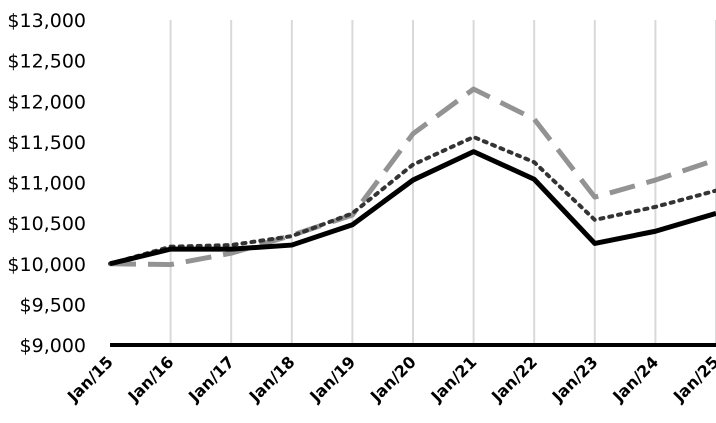 The image size is (716, 423). What do you see at coordinates (46, 143) in the screenshot?
I see `y-tick-label: $11,500` at bounding box center [46, 143].